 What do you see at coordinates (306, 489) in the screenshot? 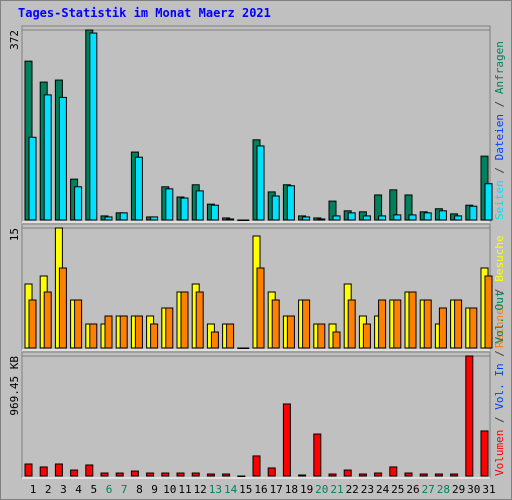
I see `x-tick-label: 19` at bounding box center [306, 489].